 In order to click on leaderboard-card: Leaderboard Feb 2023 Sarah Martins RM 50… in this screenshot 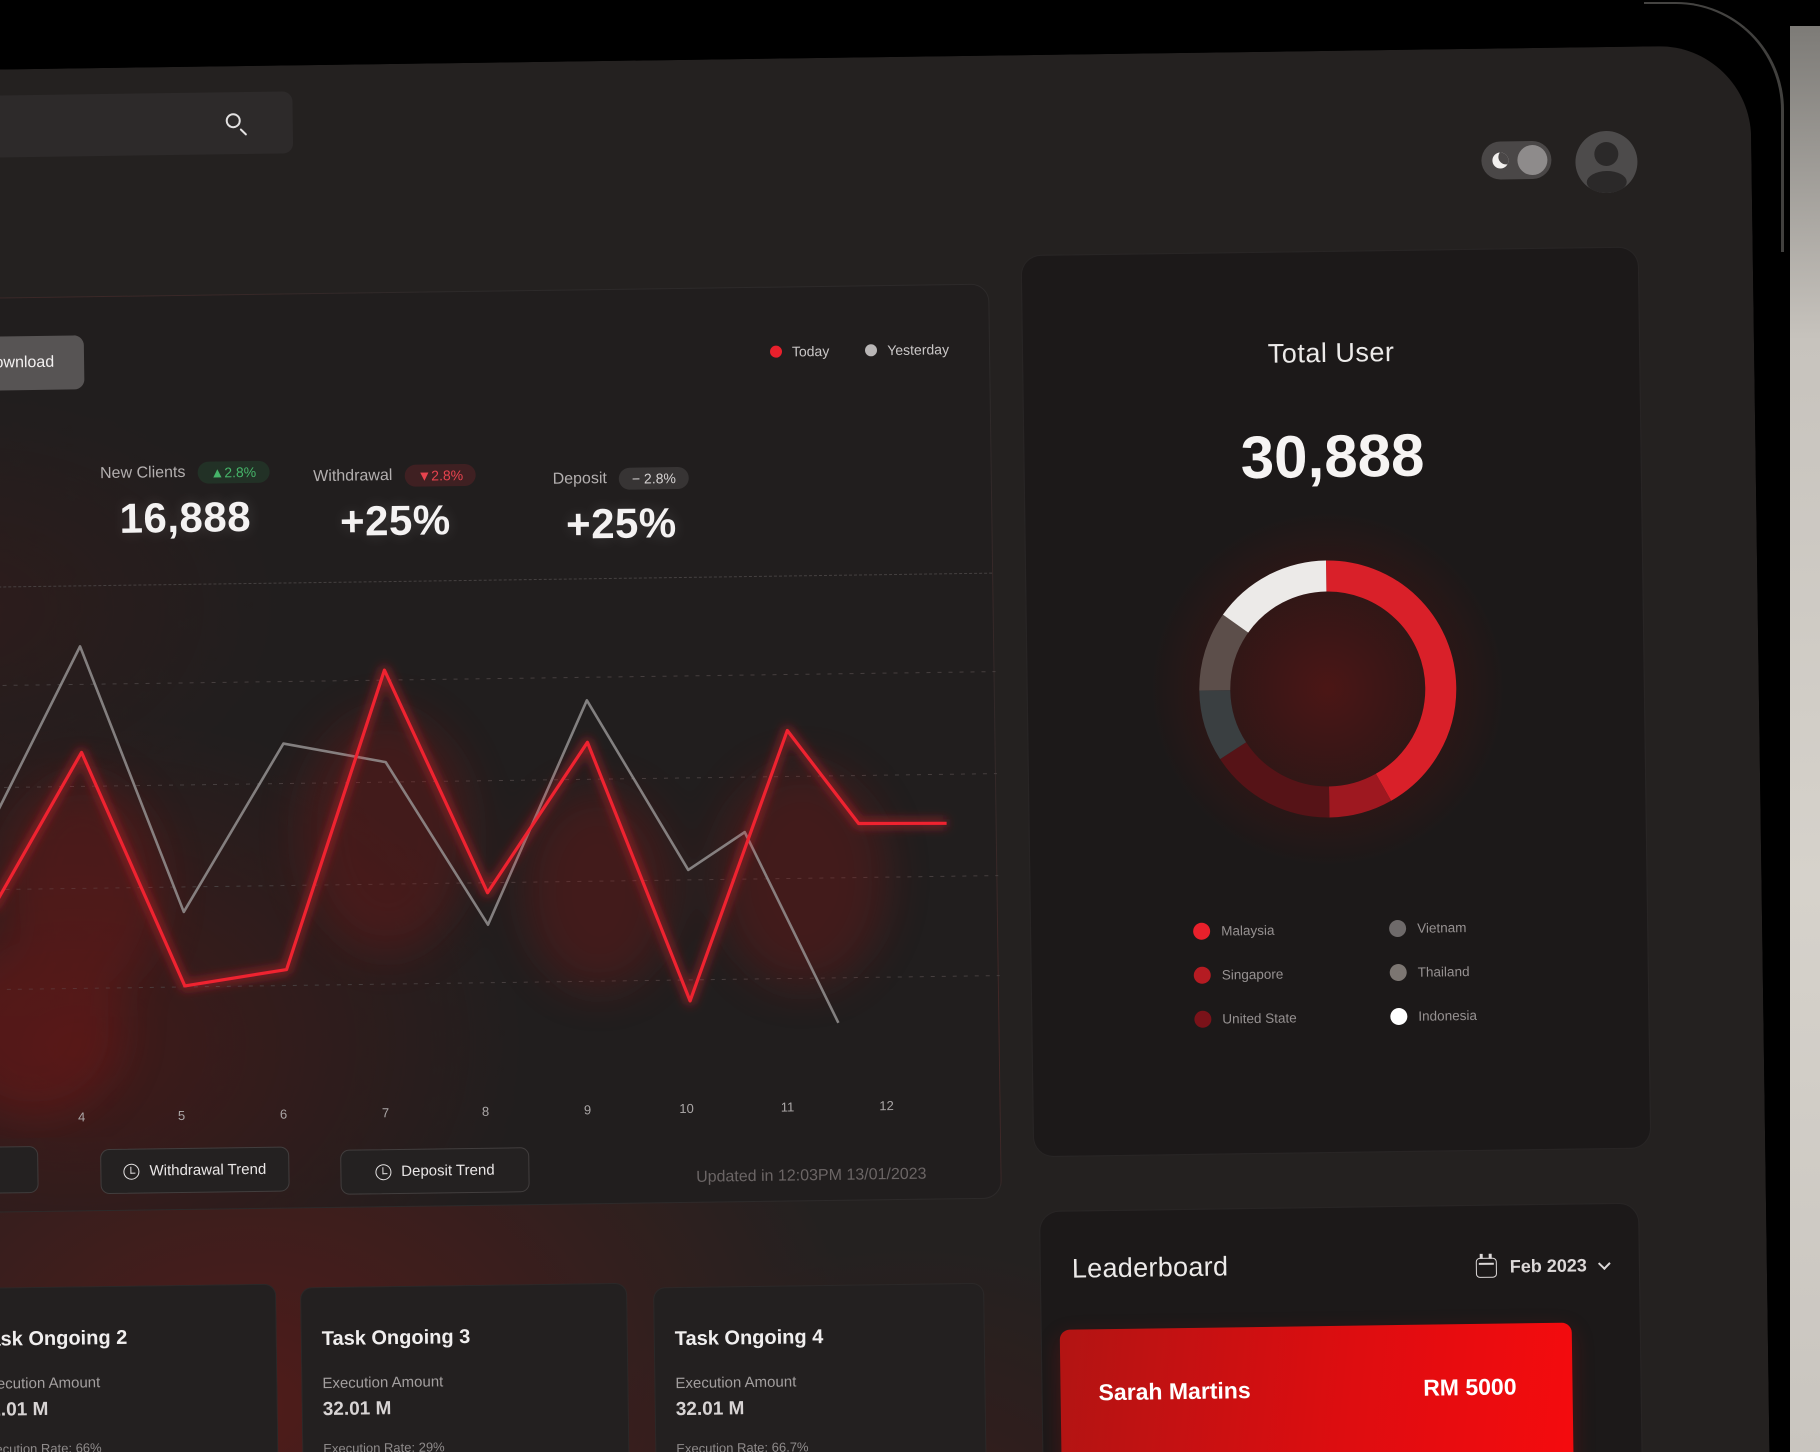, I will do `click(1342, 1327)`.